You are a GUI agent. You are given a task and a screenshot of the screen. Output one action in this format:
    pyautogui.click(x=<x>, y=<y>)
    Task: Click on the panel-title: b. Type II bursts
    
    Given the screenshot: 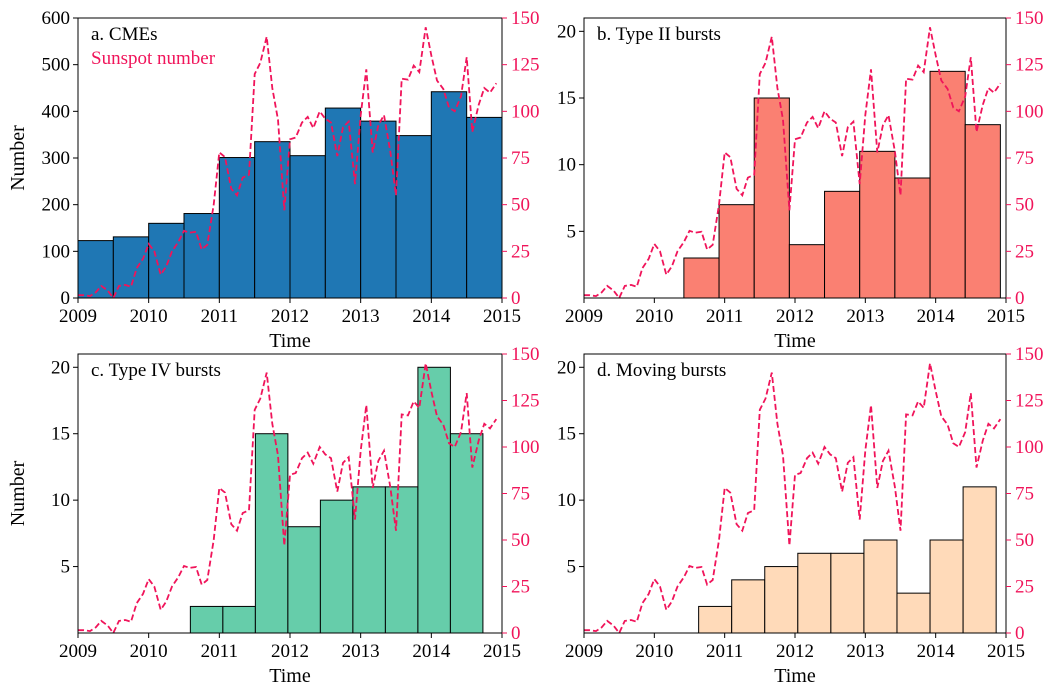 What is the action you would take?
    pyautogui.click(x=659, y=34)
    